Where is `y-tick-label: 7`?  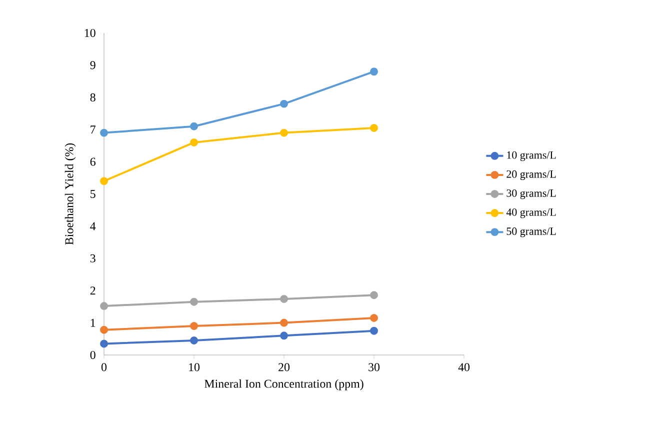 y-tick-label: 7 is located at coordinates (93, 130).